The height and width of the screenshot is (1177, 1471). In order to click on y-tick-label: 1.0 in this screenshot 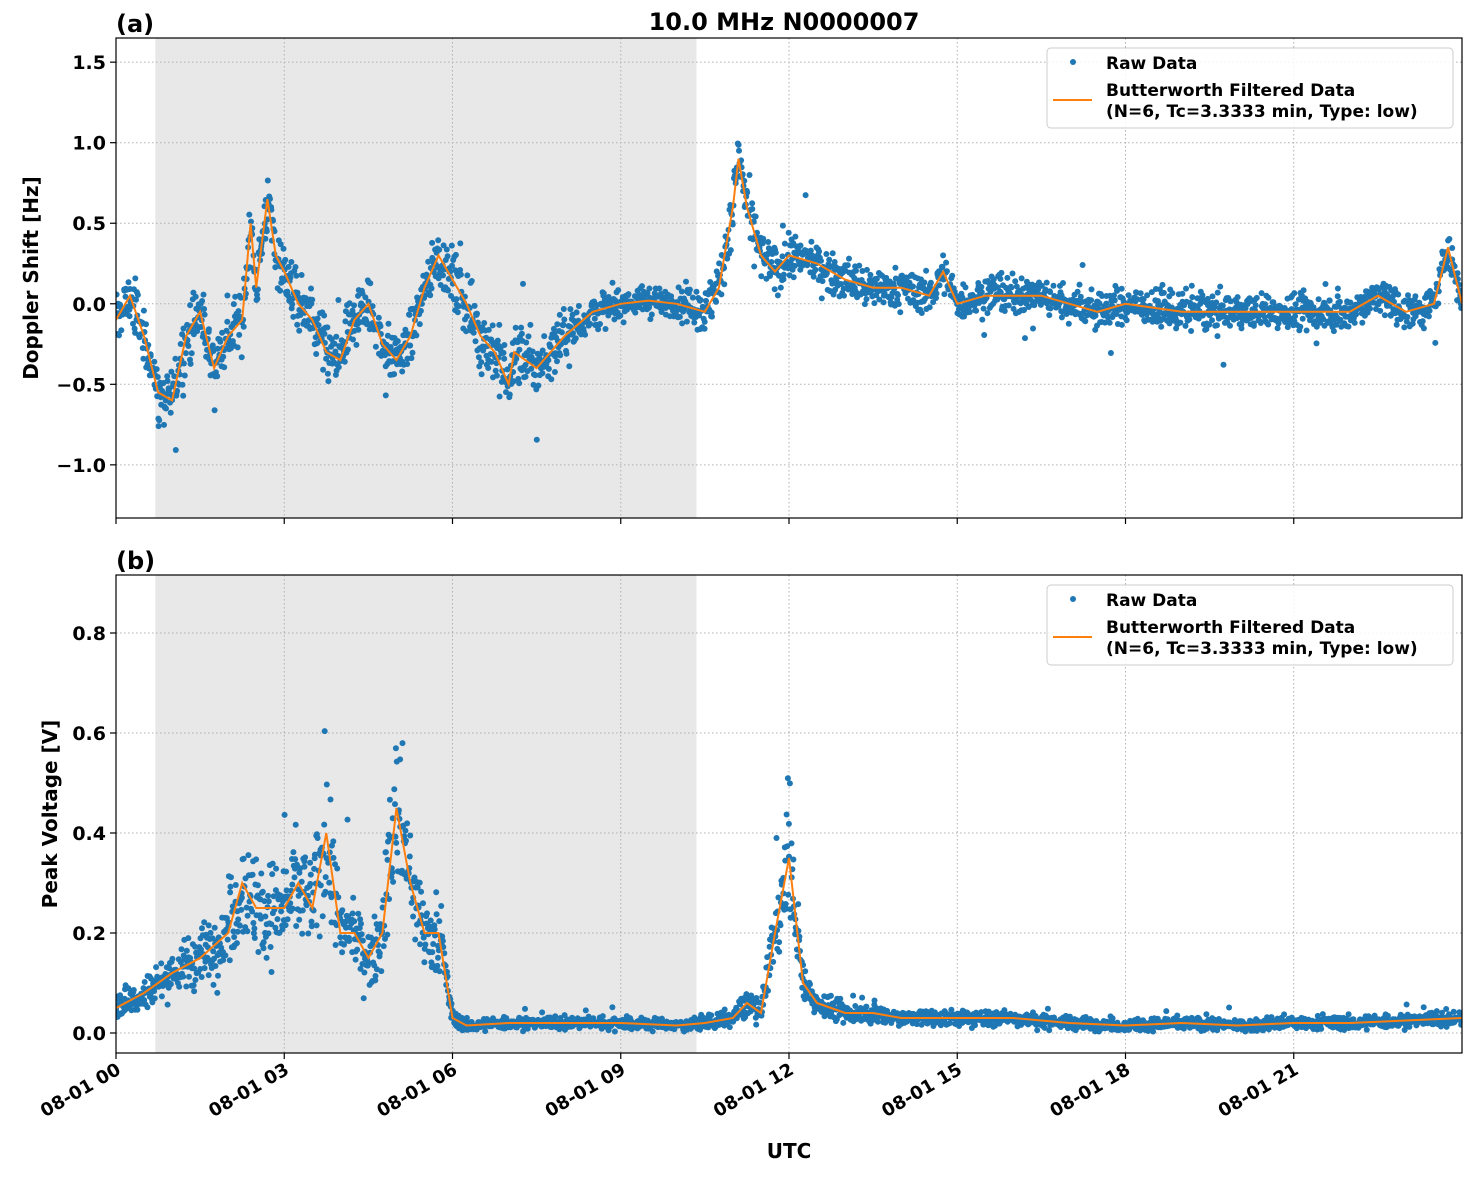, I will do `click(89, 144)`.